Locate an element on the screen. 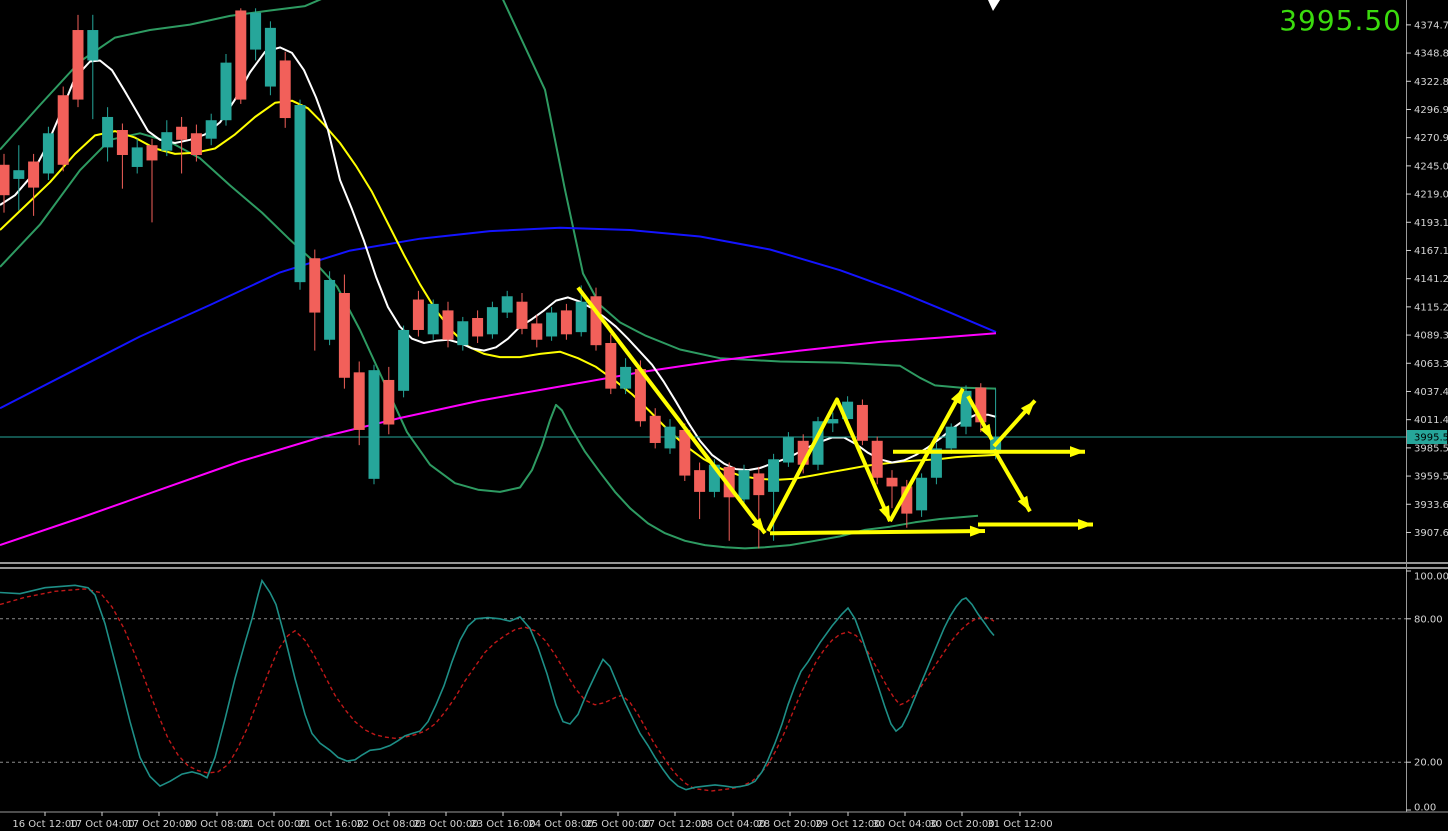 This screenshot has height=831, width=1448. price-axis-label: 4115.25 is located at coordinates (1431, 307).